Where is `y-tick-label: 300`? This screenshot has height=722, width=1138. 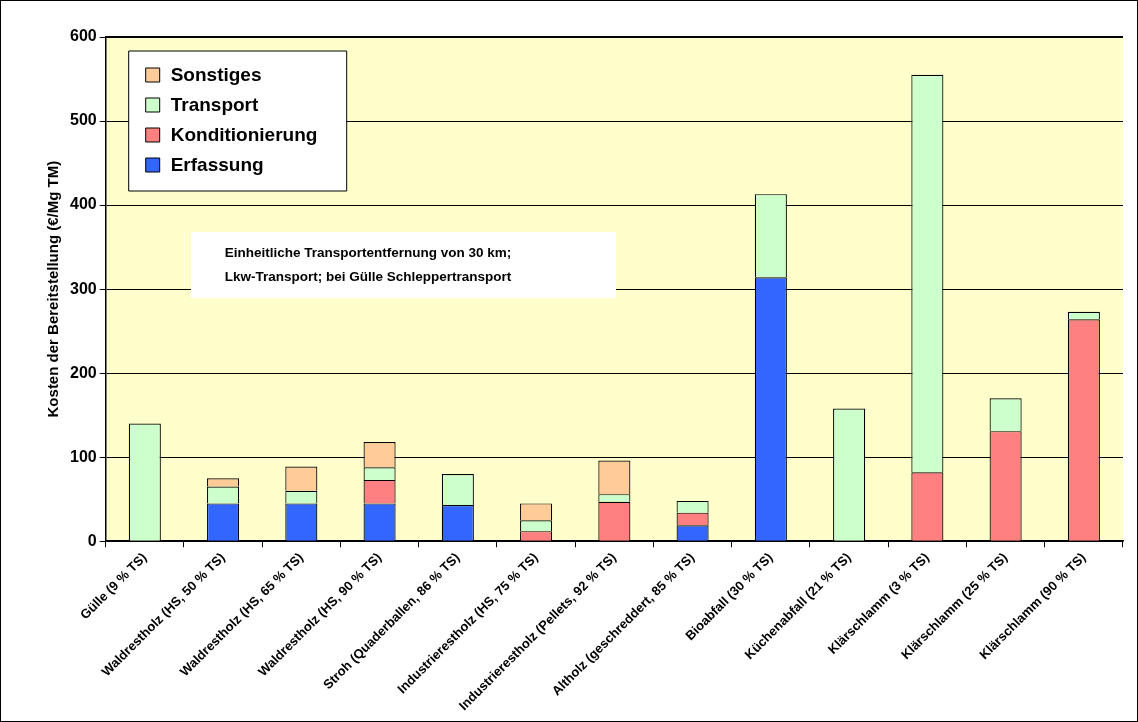 y-tick-label: 300 is located at coordinates (83, 288).